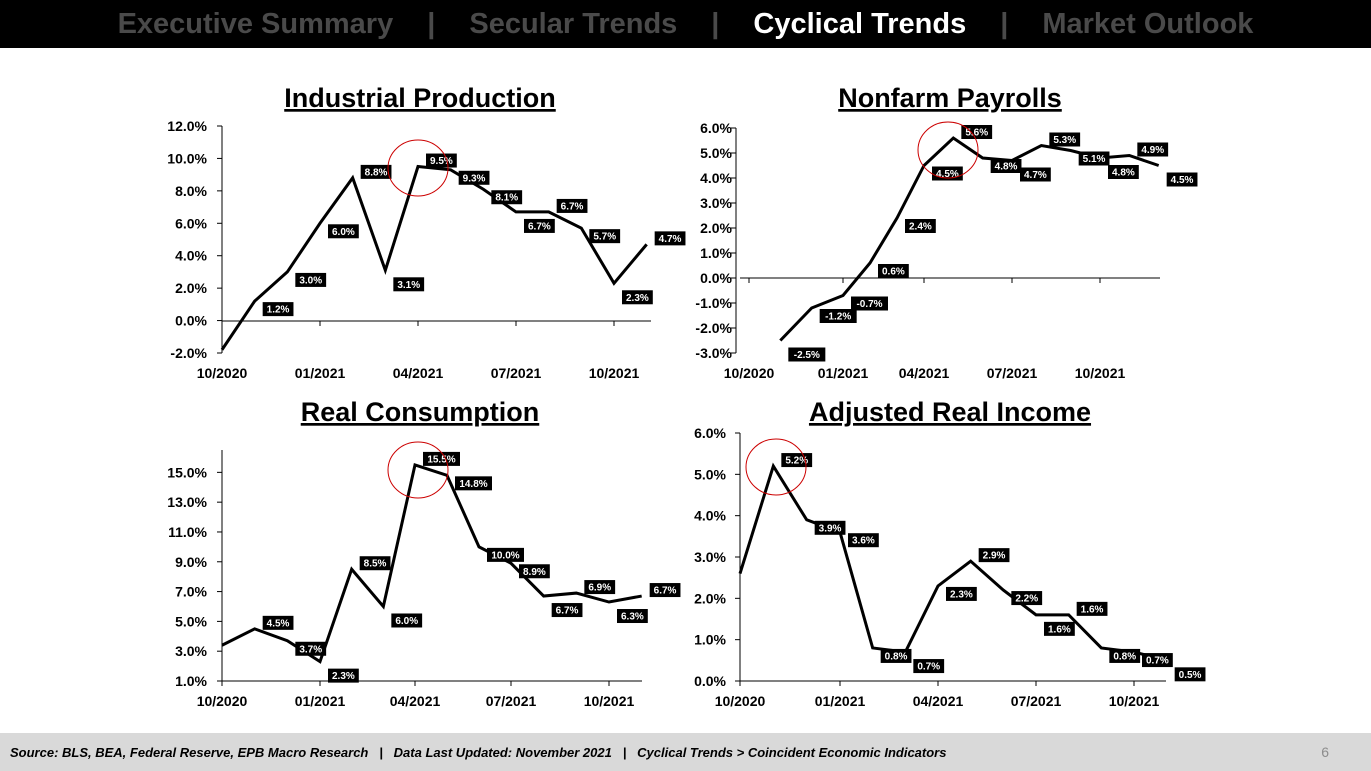 This screenshot has height=771, width=1371. Describe the element at coordinates (599, 588) in the screenshot. I see `data-label-text: 6.9%` at that location.